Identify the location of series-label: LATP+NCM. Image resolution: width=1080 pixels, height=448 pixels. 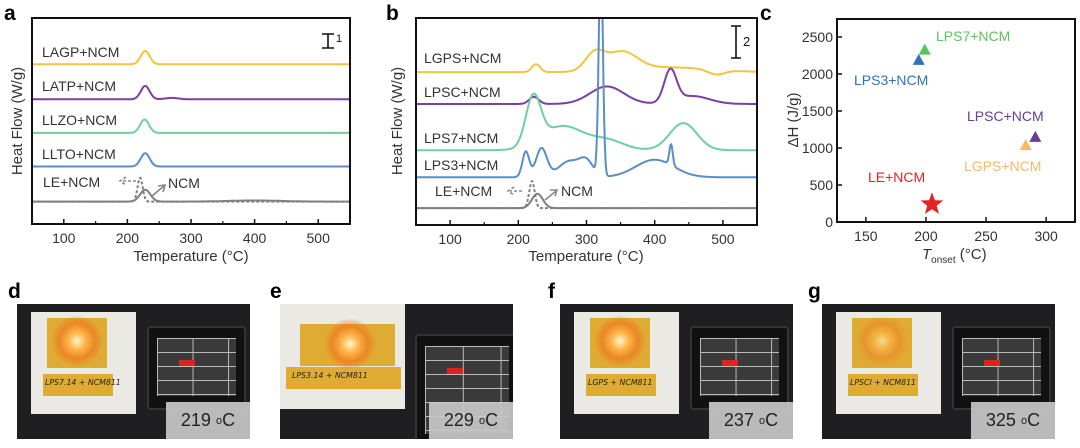
(79, 86).